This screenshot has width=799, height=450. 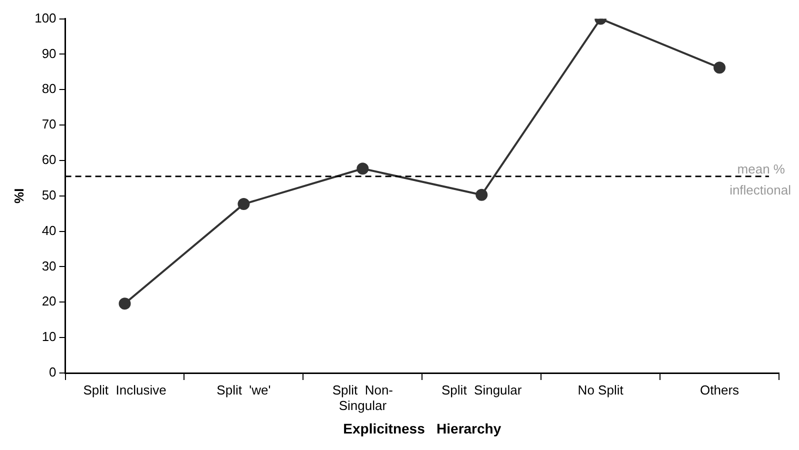 I want to click on y-tick-label: 10, so click(x=49, y=336).